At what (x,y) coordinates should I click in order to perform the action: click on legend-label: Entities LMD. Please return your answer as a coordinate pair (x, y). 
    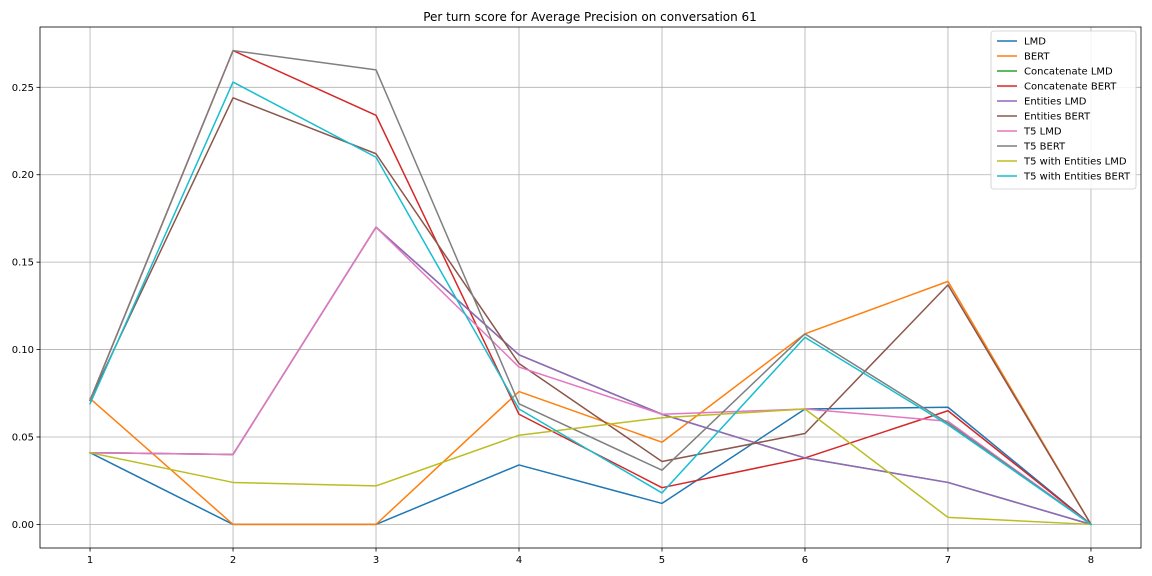
    Looking at the image, I should click on (1055, 102).